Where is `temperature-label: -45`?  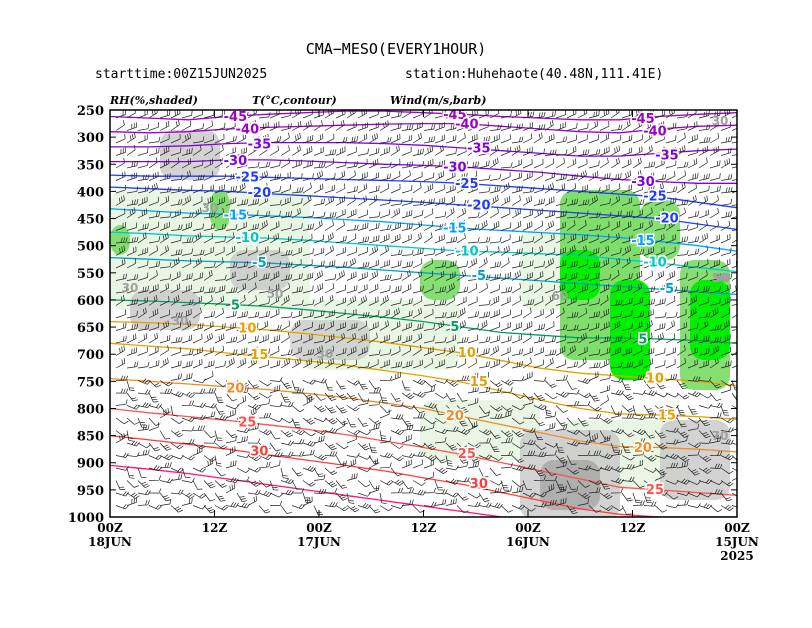
temperature-label: -45 is located at coordinates (455, 115).